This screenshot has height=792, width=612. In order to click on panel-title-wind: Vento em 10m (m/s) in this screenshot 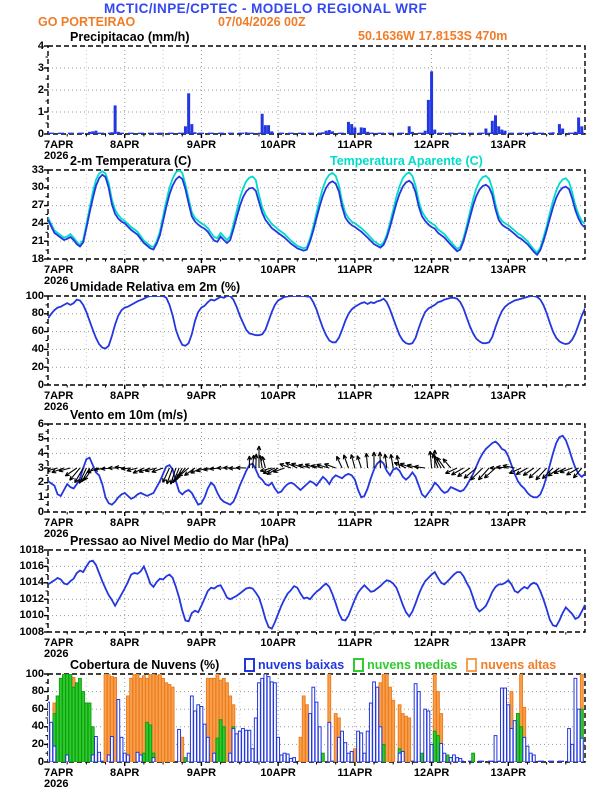, I will do `click(129, 415)`.